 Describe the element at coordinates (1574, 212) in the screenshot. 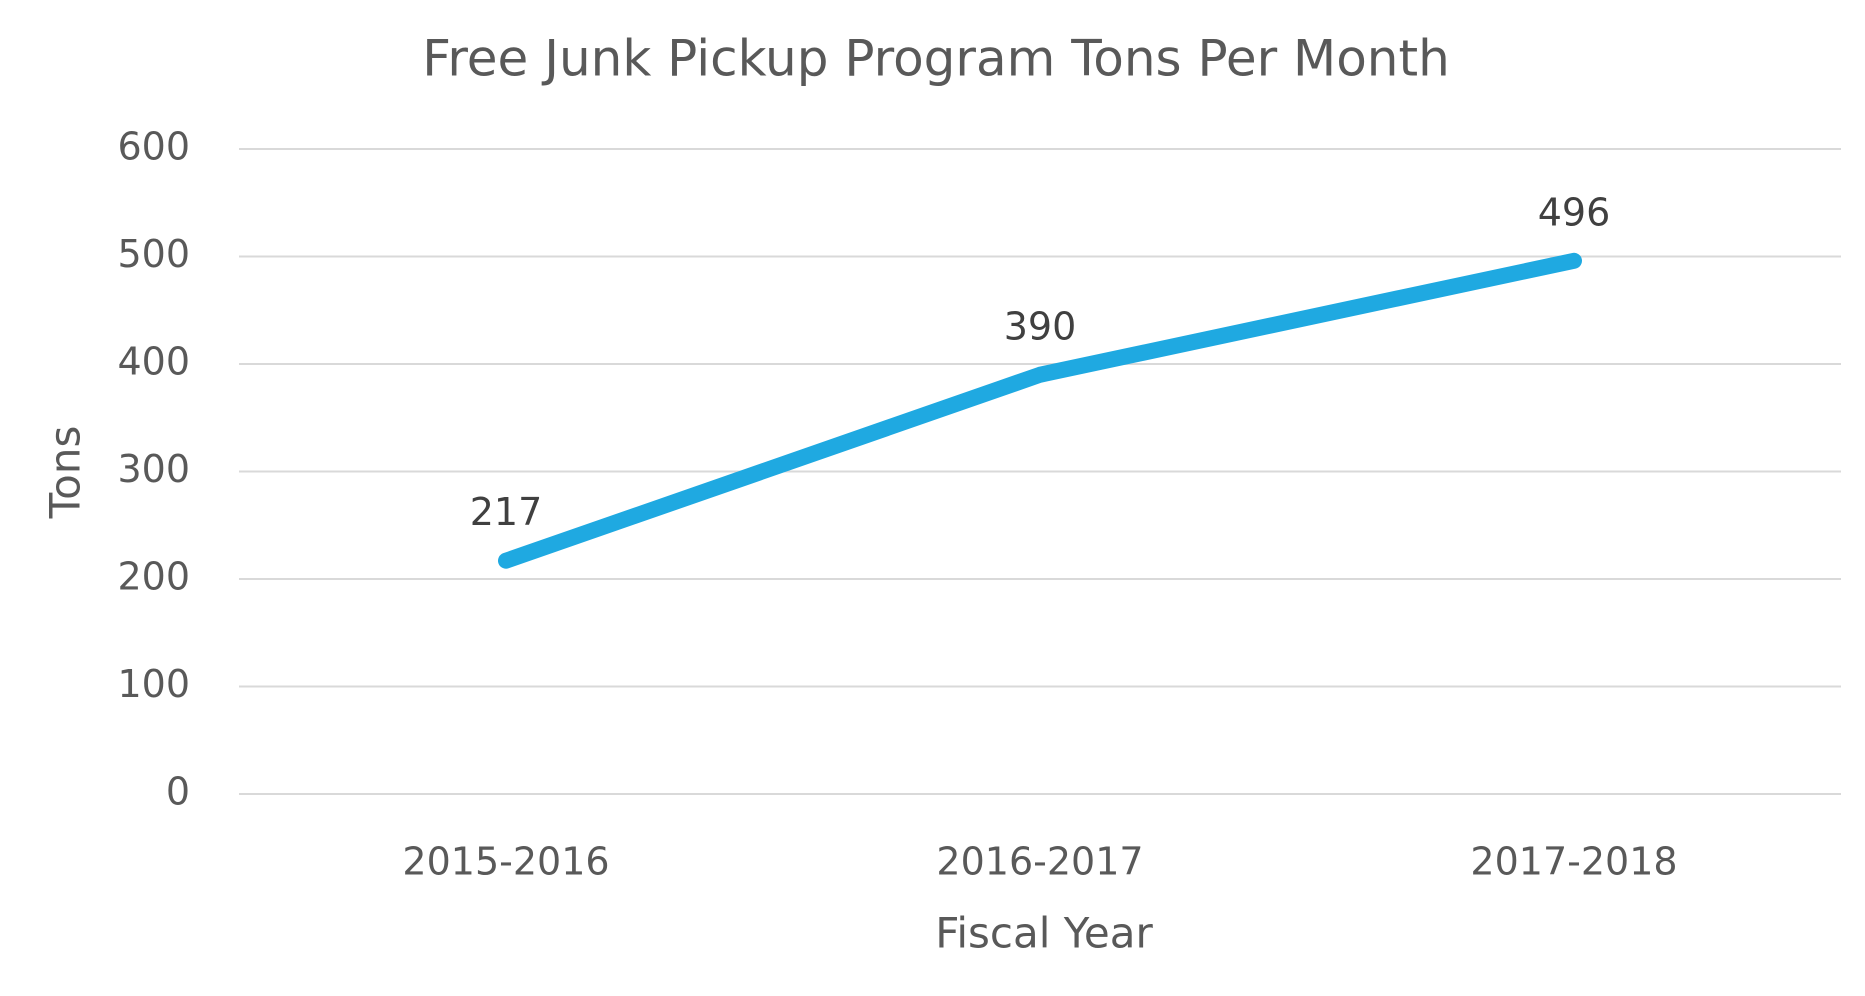

I see `data-label: 496` at that location.